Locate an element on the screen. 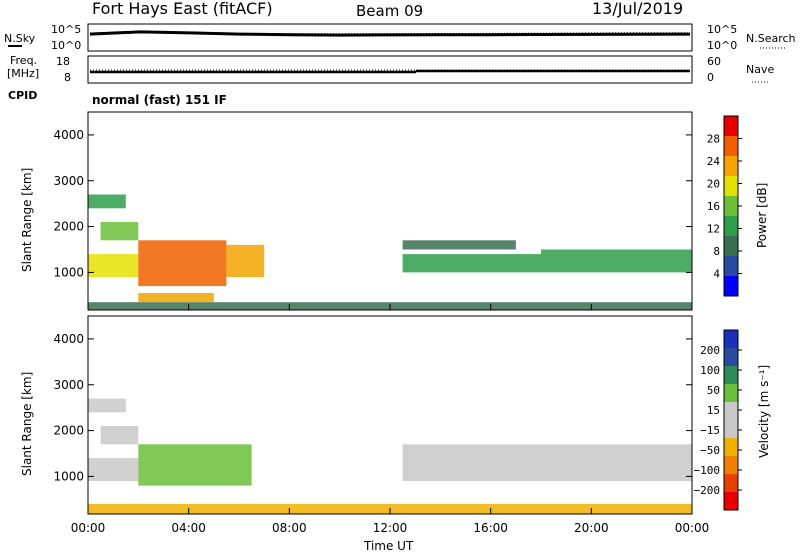 The height and width of the screenshot is (554, 800). colorbar-tick-label: 100 is located at coordinates (710, 370).